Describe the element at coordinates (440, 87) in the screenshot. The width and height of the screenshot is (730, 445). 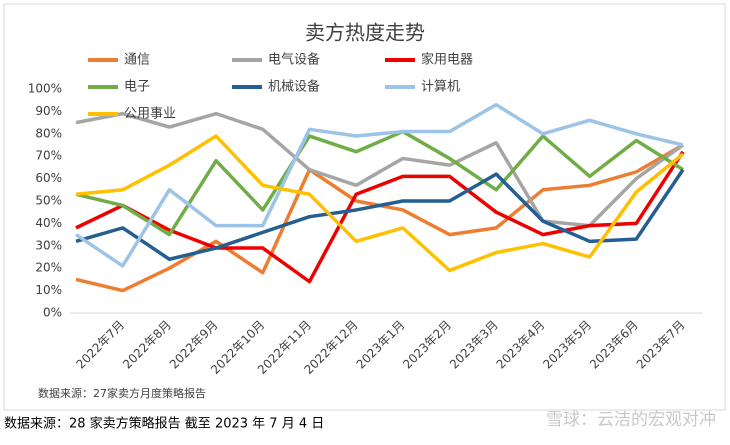
I see `legend-label: 计算机` at that location.